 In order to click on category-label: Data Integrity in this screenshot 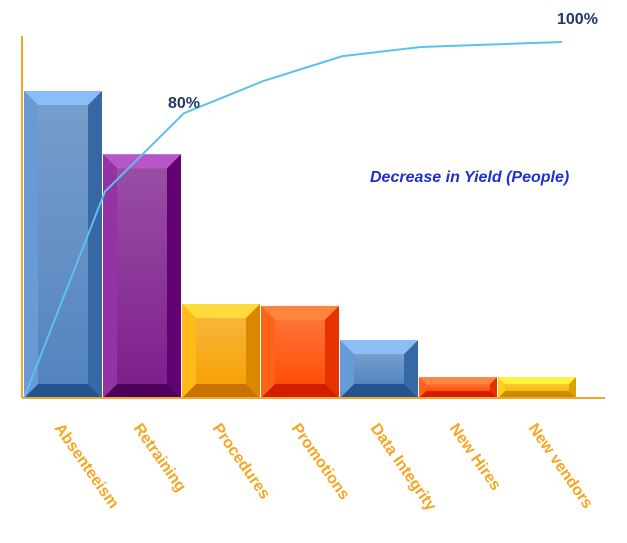, I will do `click(403, 468)`.